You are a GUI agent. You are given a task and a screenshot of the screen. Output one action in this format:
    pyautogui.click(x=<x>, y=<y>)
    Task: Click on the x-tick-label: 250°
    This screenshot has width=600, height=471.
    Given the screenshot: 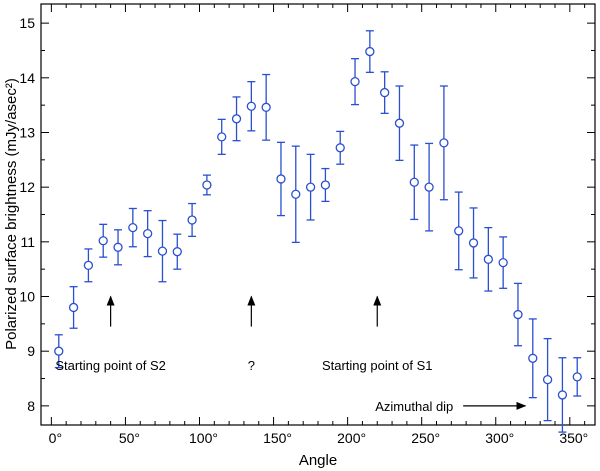 What is the action you would take?
    pyautogui.click(x=425, y=438)
    